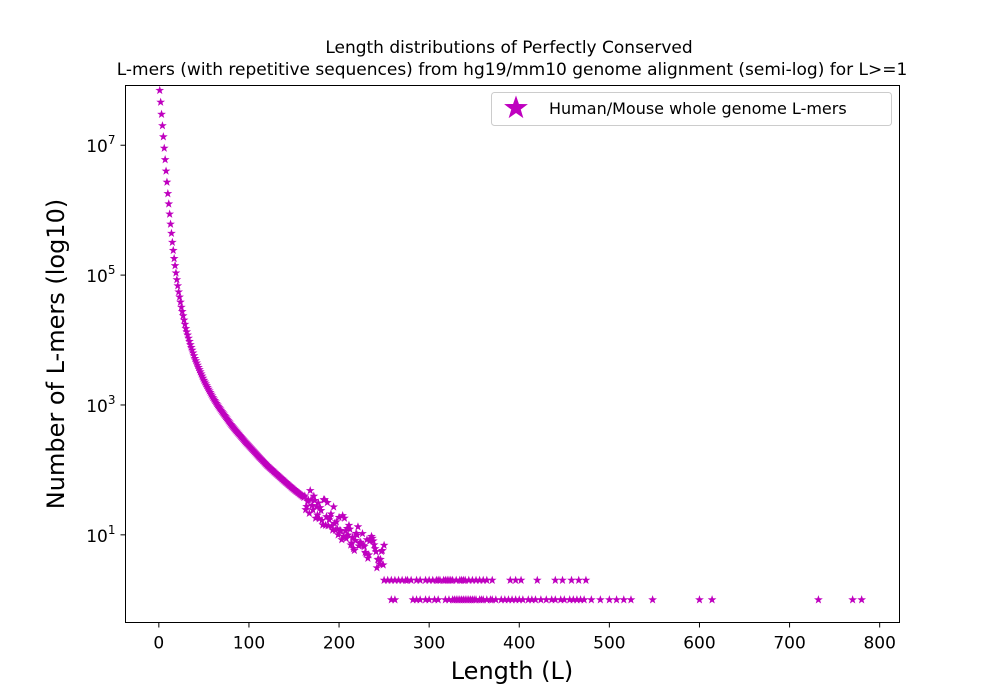  What do you see at coordinates (106, 340) in the screenshot?
I see `y-axis-ticks: 101 103 105 107` at bounding box center [106, 340].